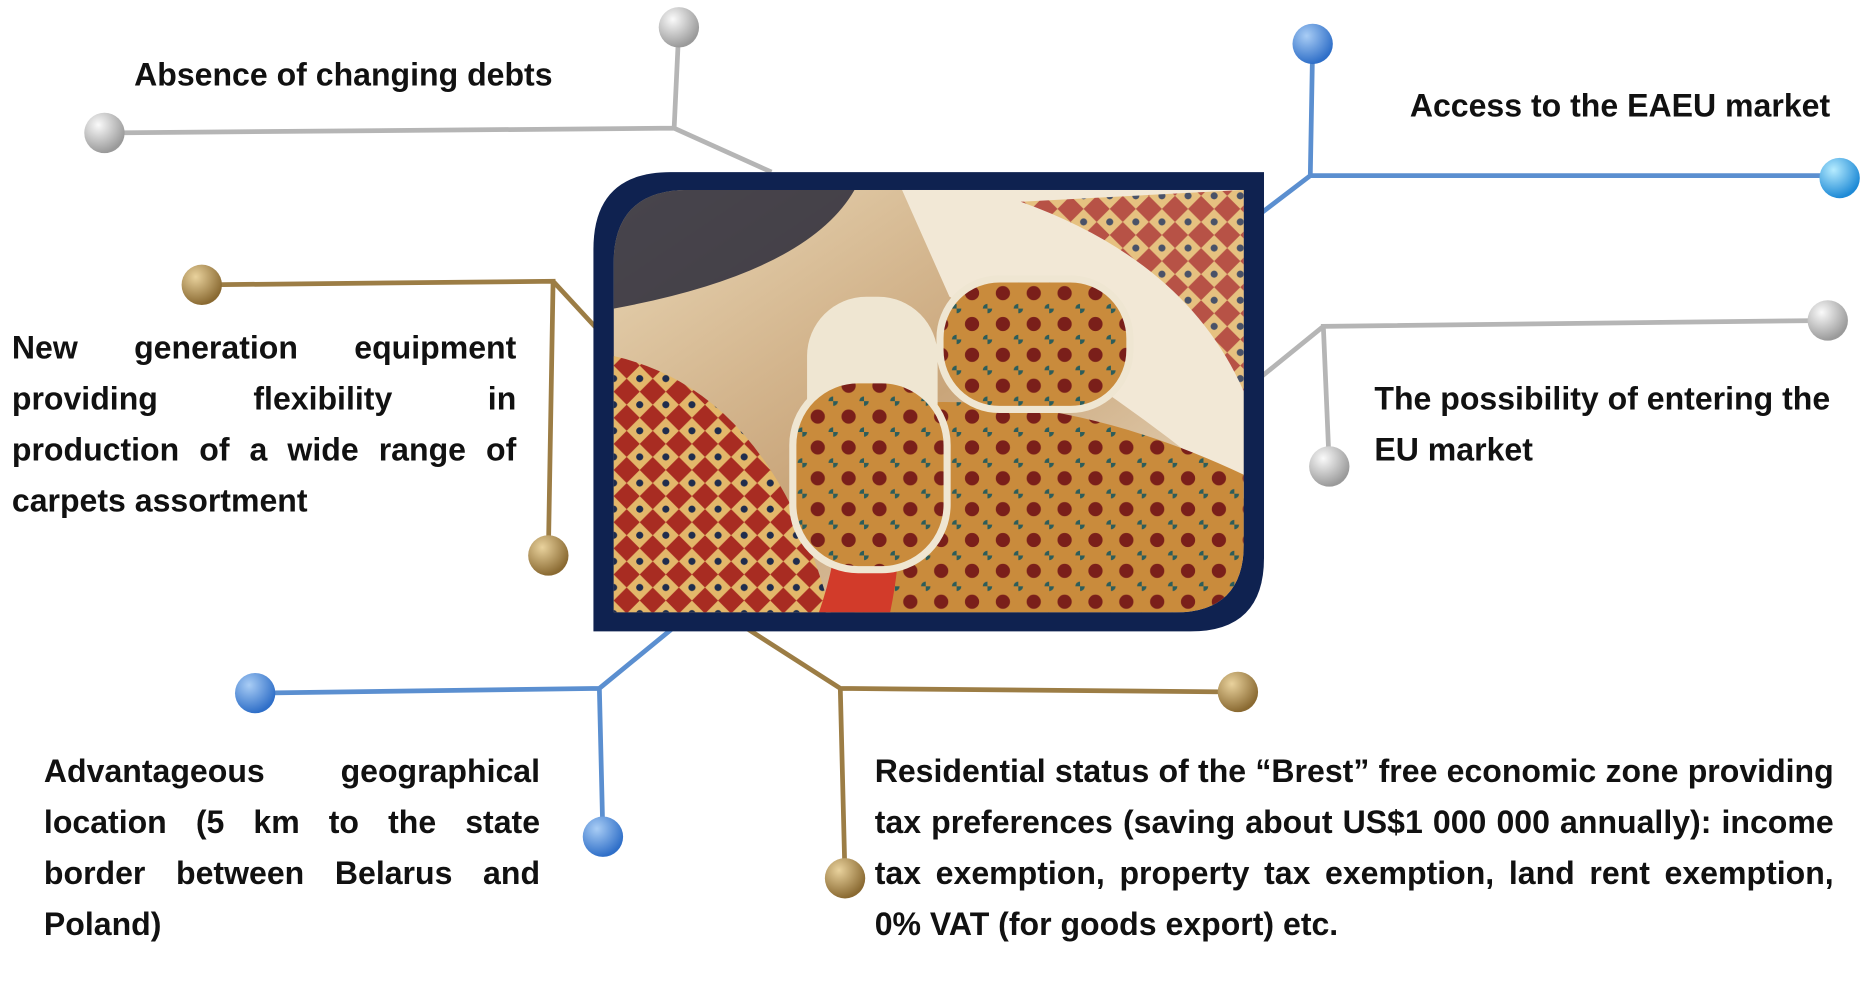 The height and width of the screenshot is (994, 1861). Describe the element at coordinates (1620, 105) in the screenshot. I see `item-text: Access to the EAEU market` at that location.